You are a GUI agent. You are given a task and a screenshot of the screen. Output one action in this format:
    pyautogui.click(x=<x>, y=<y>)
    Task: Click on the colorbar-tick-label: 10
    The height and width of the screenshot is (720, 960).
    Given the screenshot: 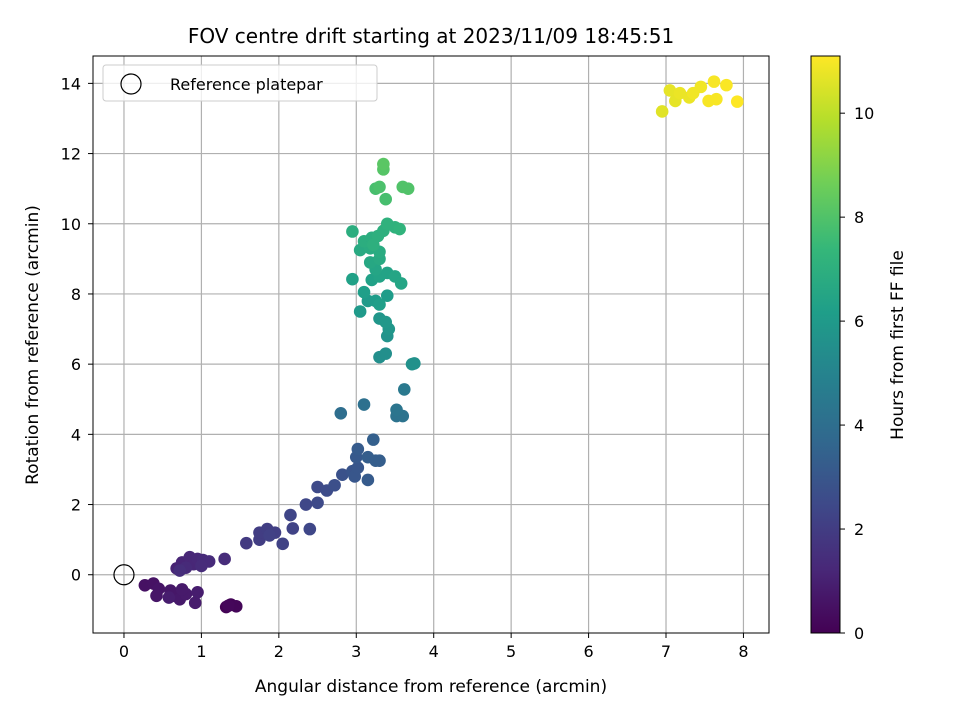 What is the action you would take?
    pyautogui.click(x=864, y=113)
    